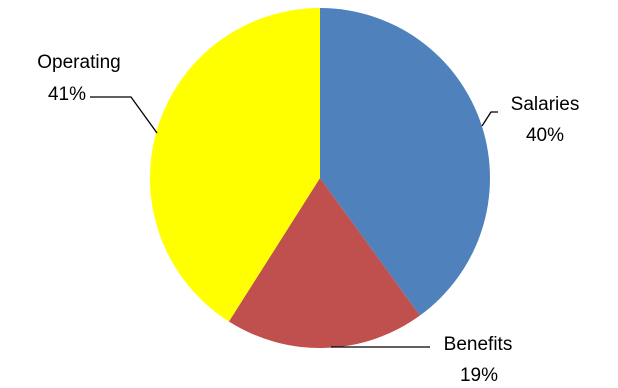 This screenshot has height=388, width=618. Describe the element at coordinates (545, 135) in the screenshot. I see `slice-label-salaries-percent: 40%` at that location.